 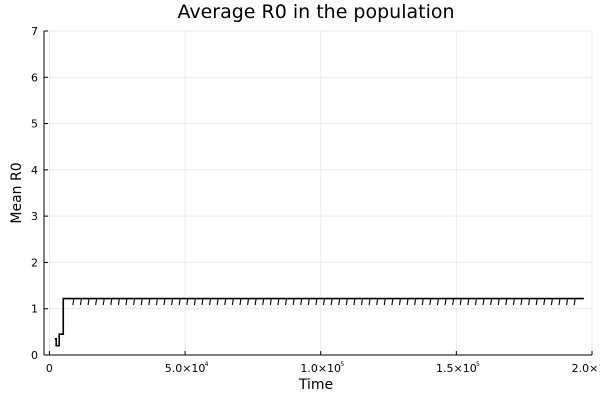 I want to click on y-tick-label: 2, so click(x=34, y=262).